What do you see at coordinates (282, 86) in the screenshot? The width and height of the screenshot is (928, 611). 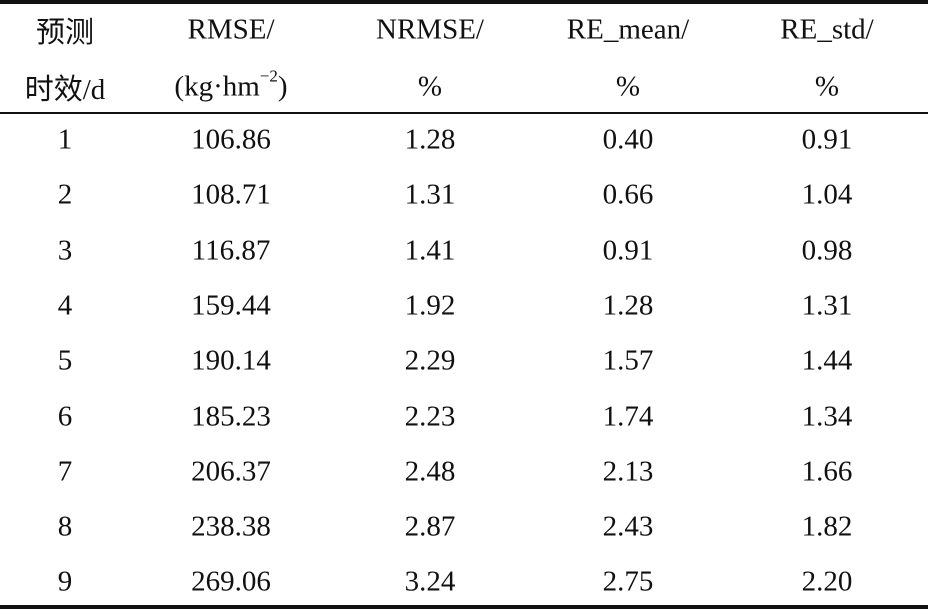 I see `header-unit-close: )` at bounding box center [282, 86].